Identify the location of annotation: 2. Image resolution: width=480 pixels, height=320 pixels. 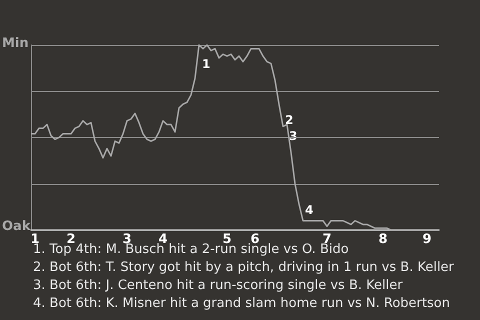
(289, 120).